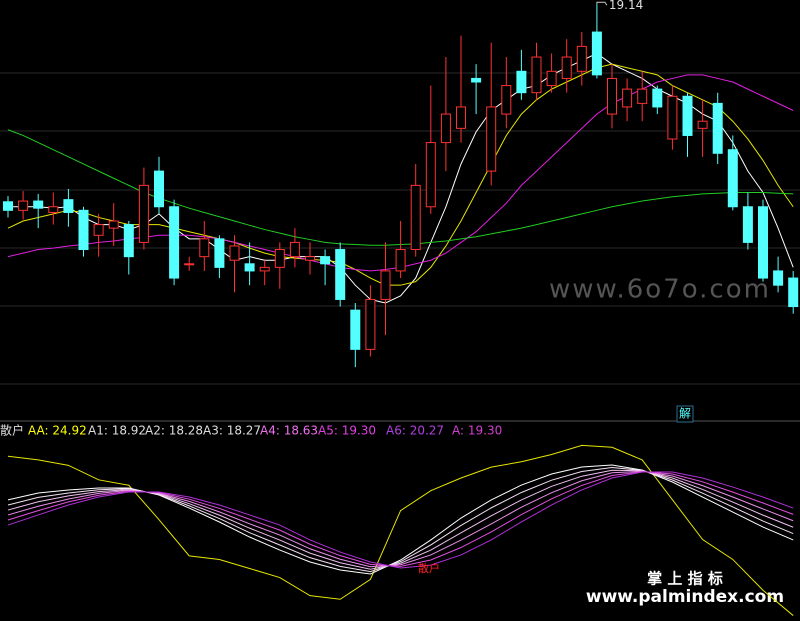  I want to click on legend-entry: A4: 18.63, so click(289, 431).